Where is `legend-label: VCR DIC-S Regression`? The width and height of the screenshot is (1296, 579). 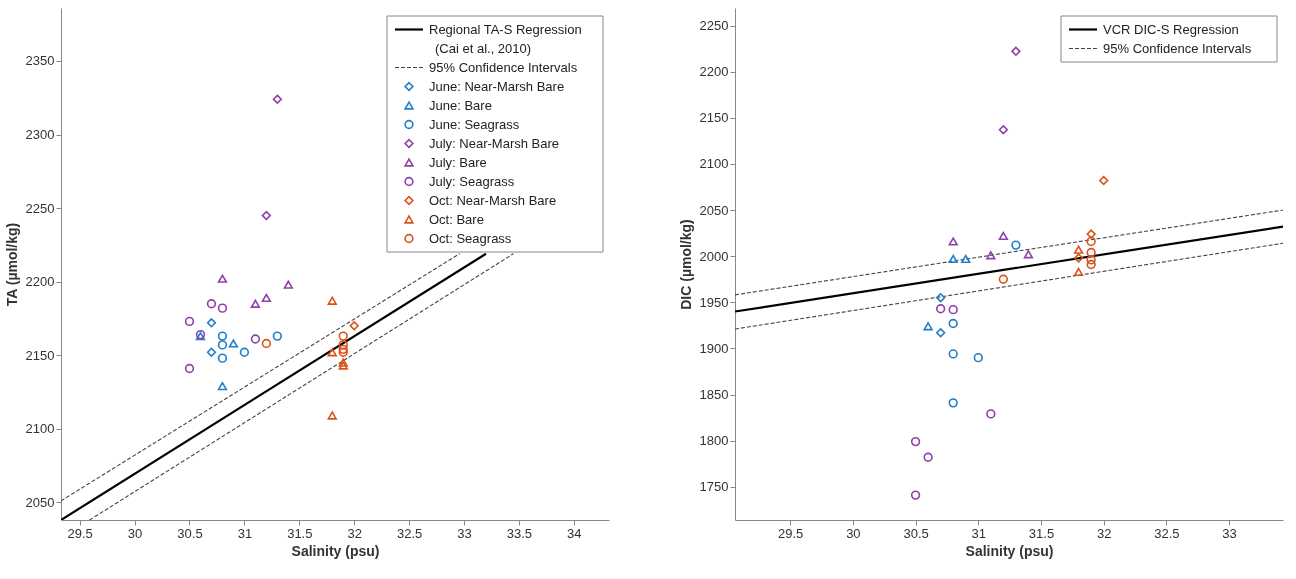 legend-label: VCR DIC-S Regression is located at coordinates (1171, 29).